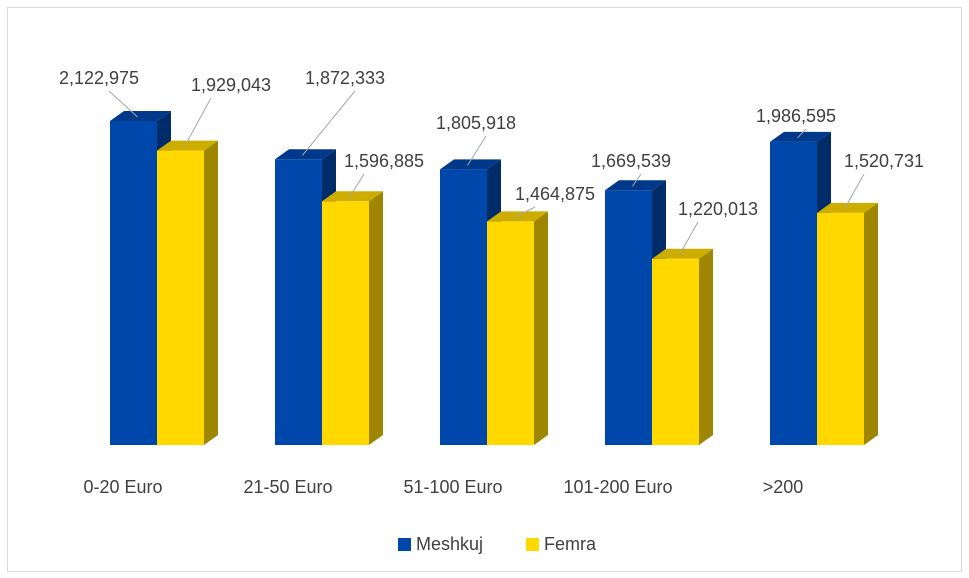  I want to click on data-label: 1,872,333, so click(345, 78).